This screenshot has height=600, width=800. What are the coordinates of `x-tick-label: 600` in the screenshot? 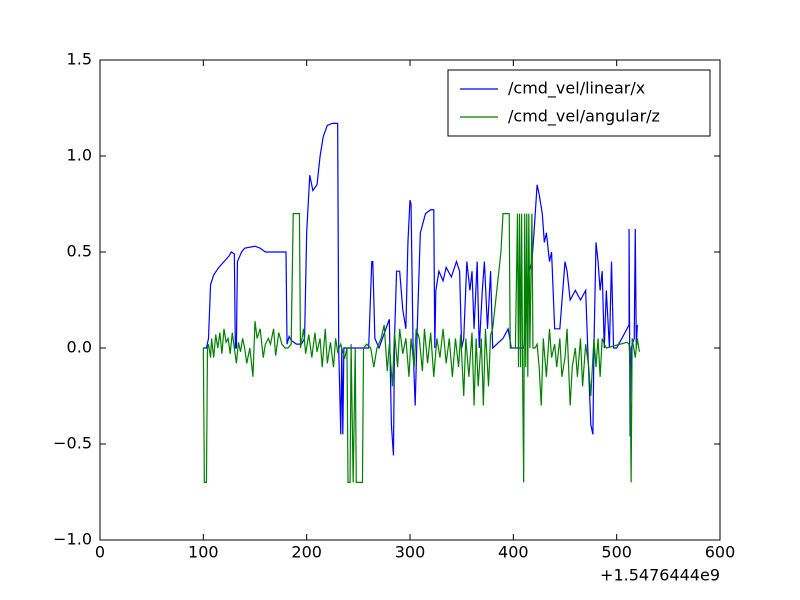 It's located at (720, 552).